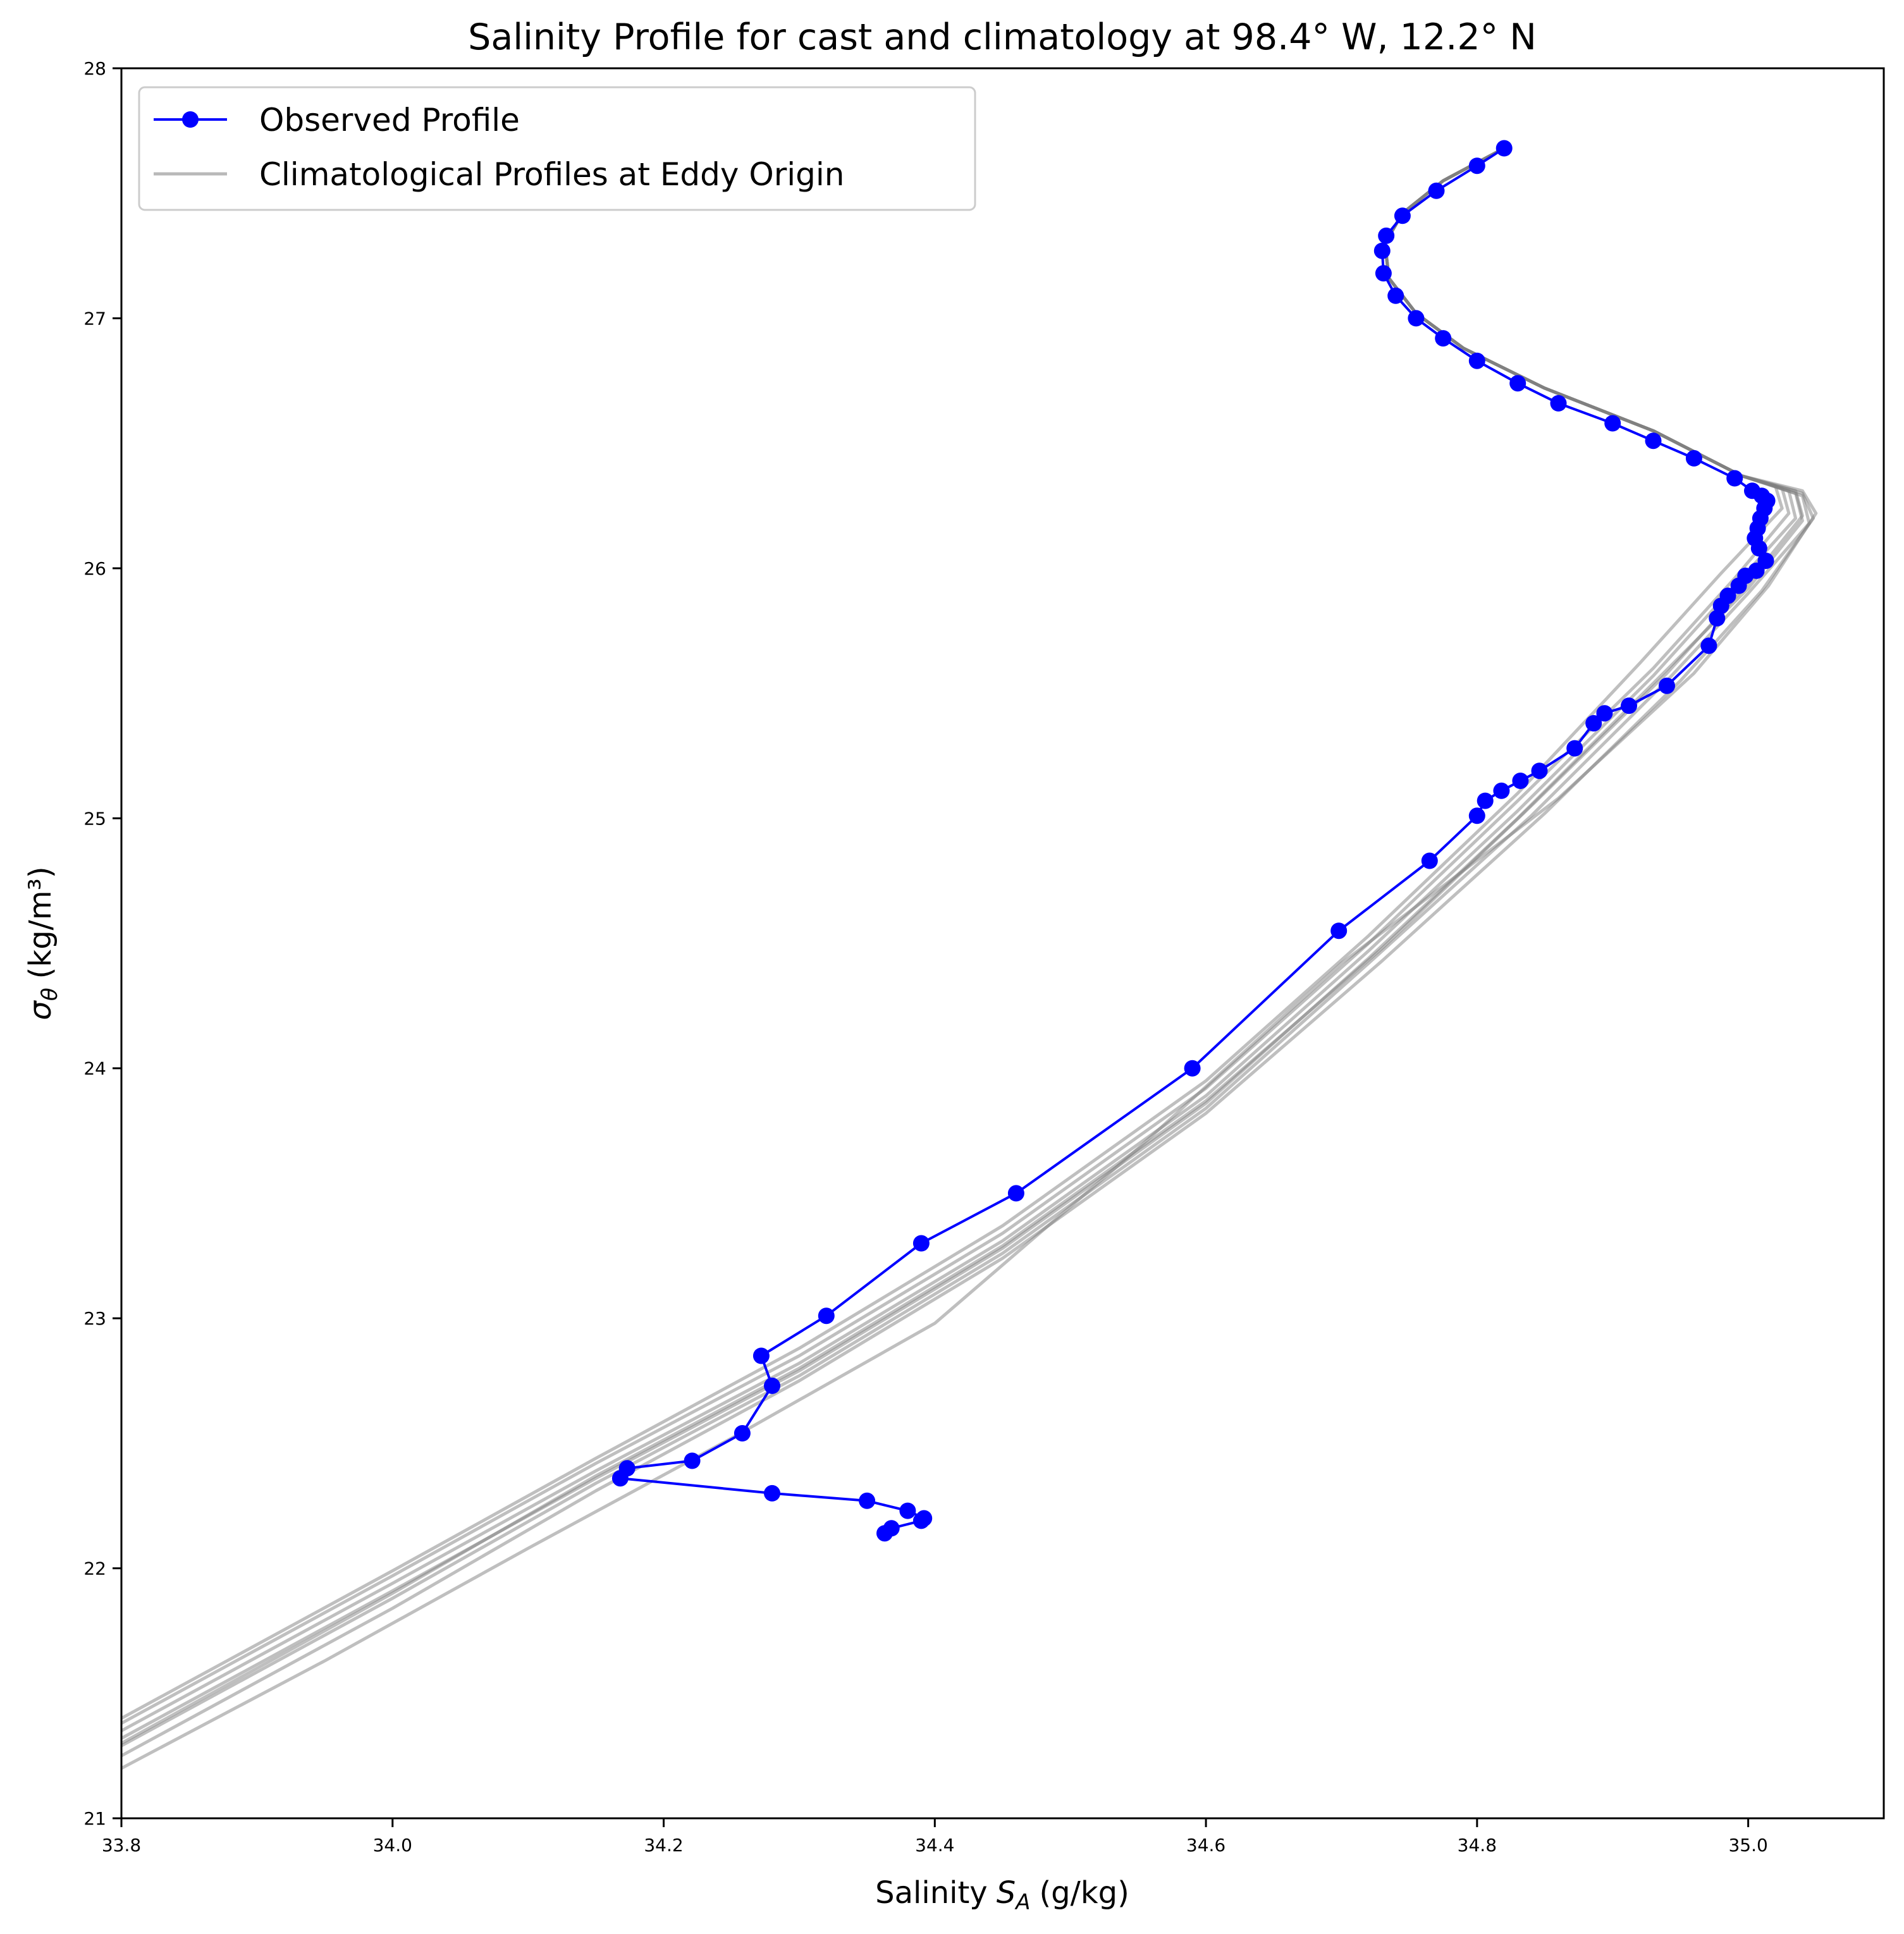  I want to click on y-tick-label: 27, so click(94, 318).